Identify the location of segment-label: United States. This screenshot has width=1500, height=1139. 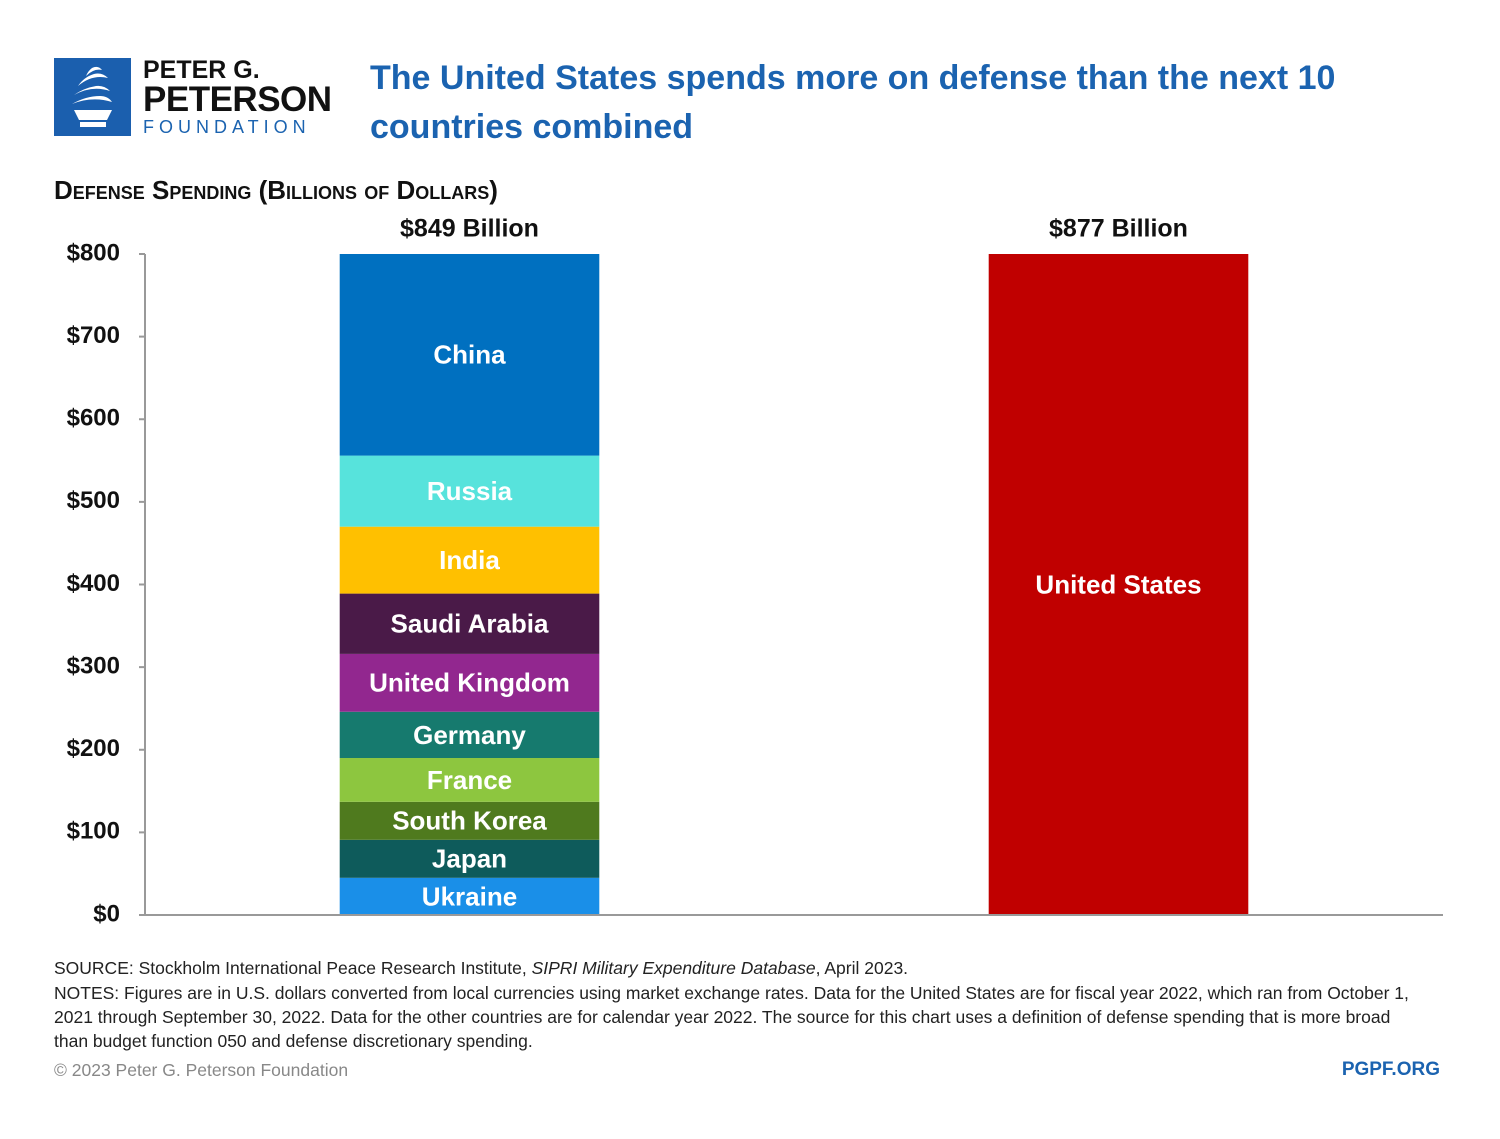
(1118, 584).